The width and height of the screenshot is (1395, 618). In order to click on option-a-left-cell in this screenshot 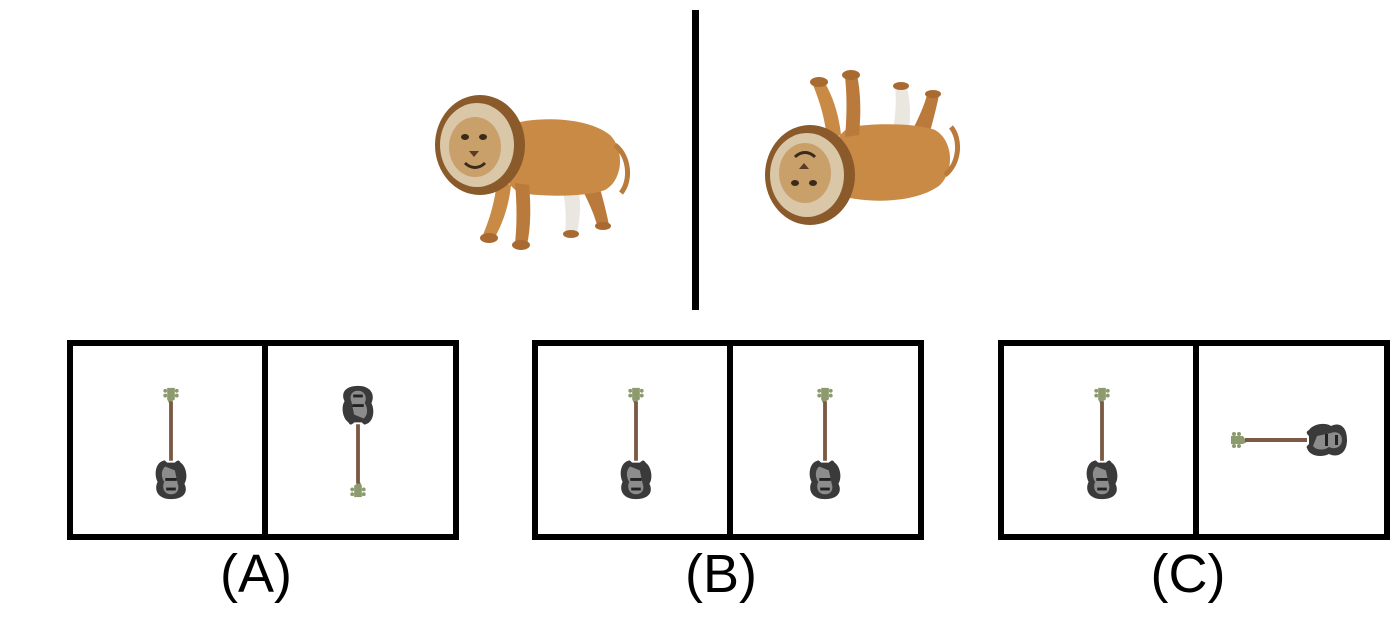, I will do `click(167, 440)`.